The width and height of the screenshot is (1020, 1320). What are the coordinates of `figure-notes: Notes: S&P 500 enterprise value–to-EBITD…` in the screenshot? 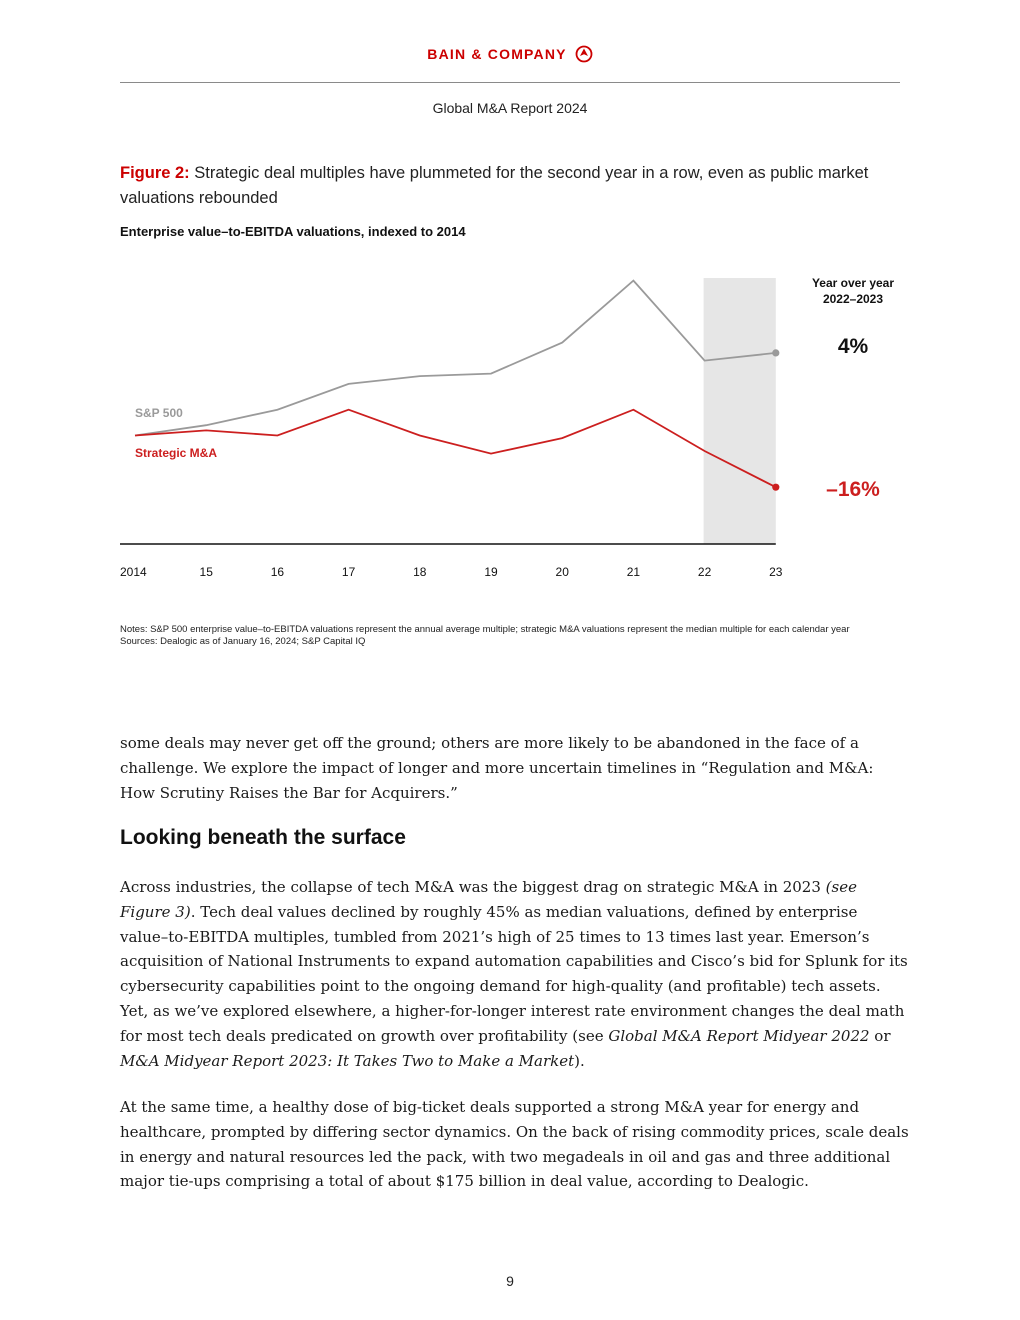 It's located at (510, 635).